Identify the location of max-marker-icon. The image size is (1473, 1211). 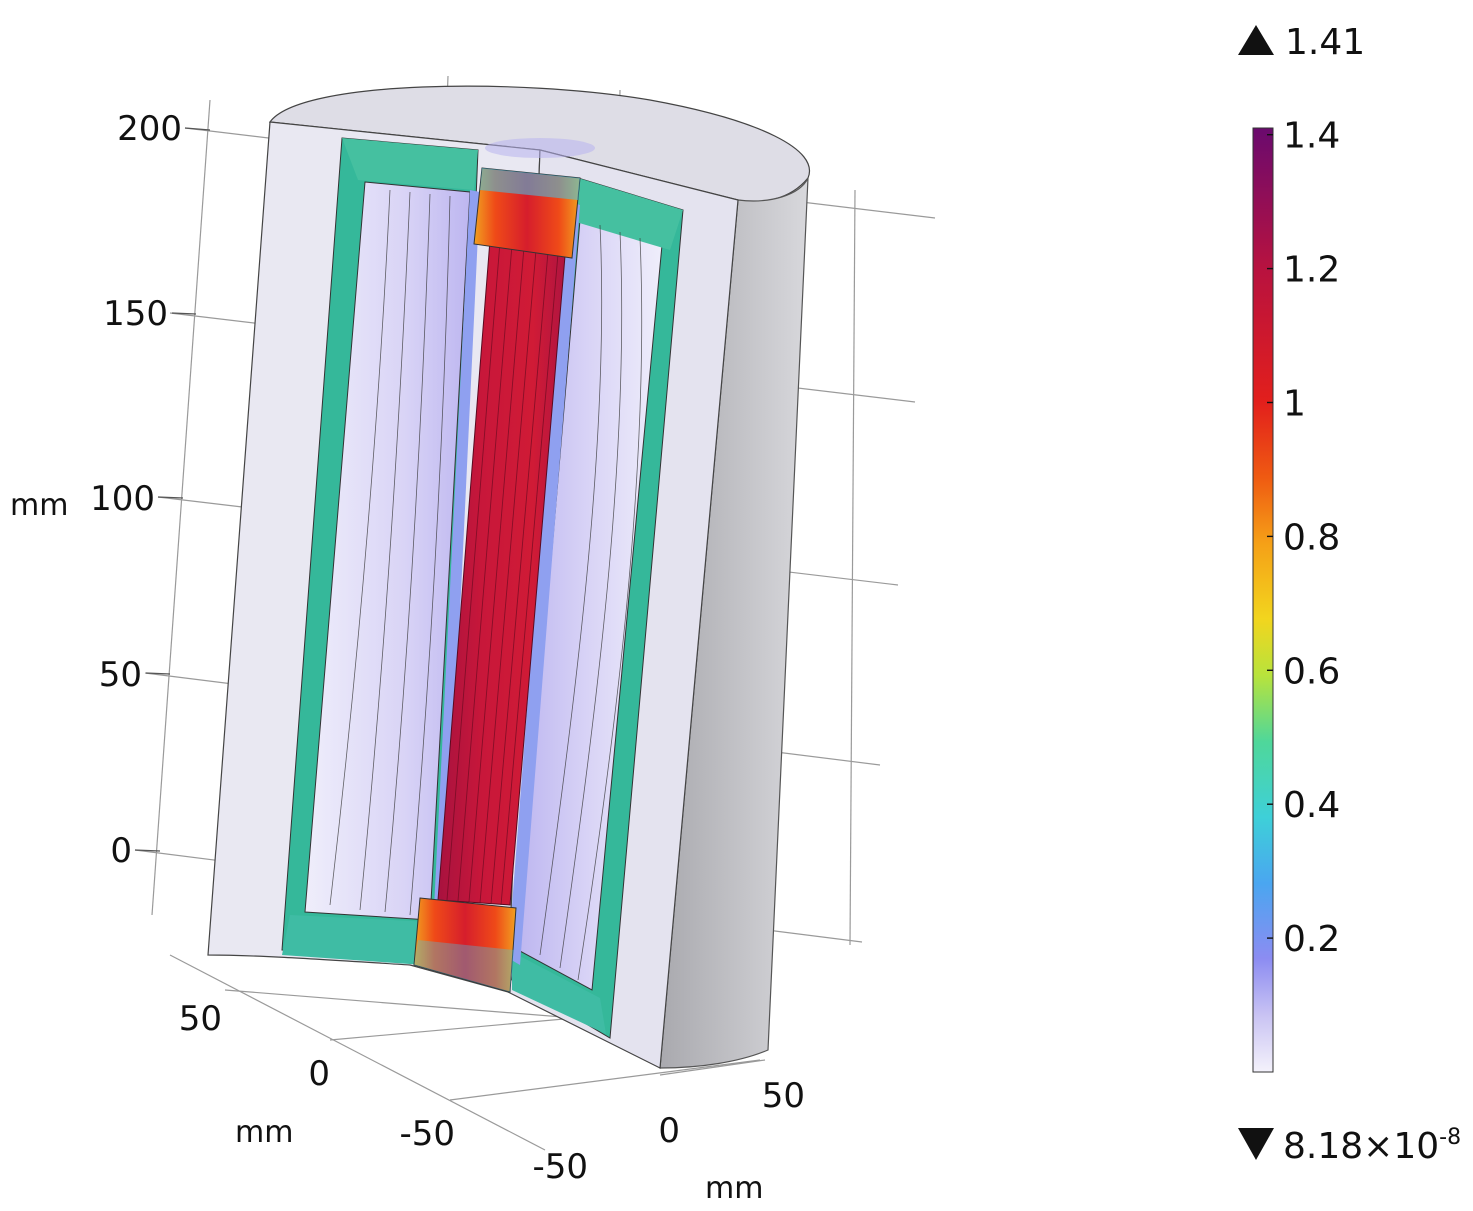
(1256, 40).